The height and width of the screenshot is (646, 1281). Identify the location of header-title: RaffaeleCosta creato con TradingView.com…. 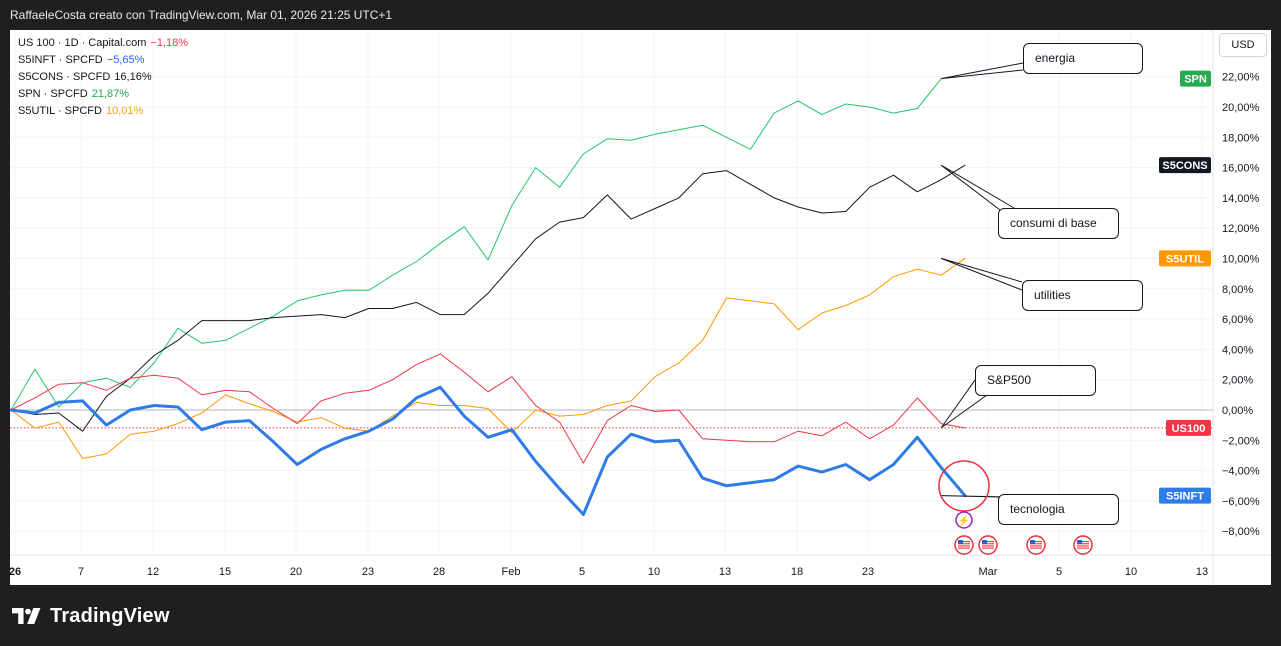
(201, 15).